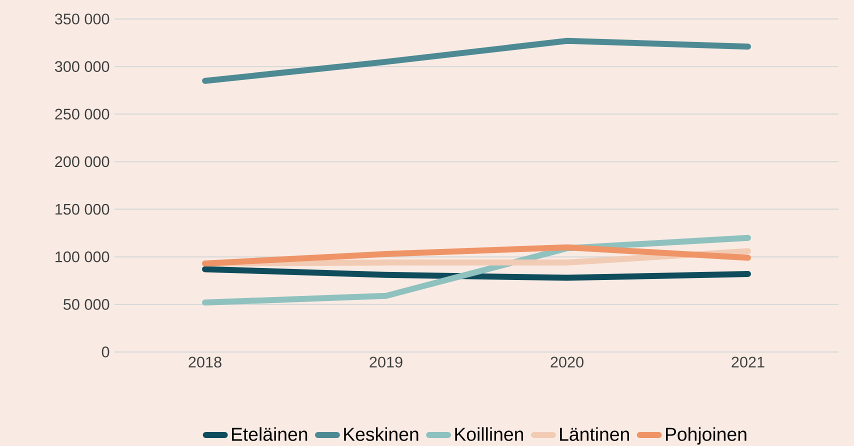 This screenshot has height=446, width=854. What do you see at coordinates (83, 209) in the screenshot?
I see `y-tick-label: 150 000` at bounding box center [83, 209].